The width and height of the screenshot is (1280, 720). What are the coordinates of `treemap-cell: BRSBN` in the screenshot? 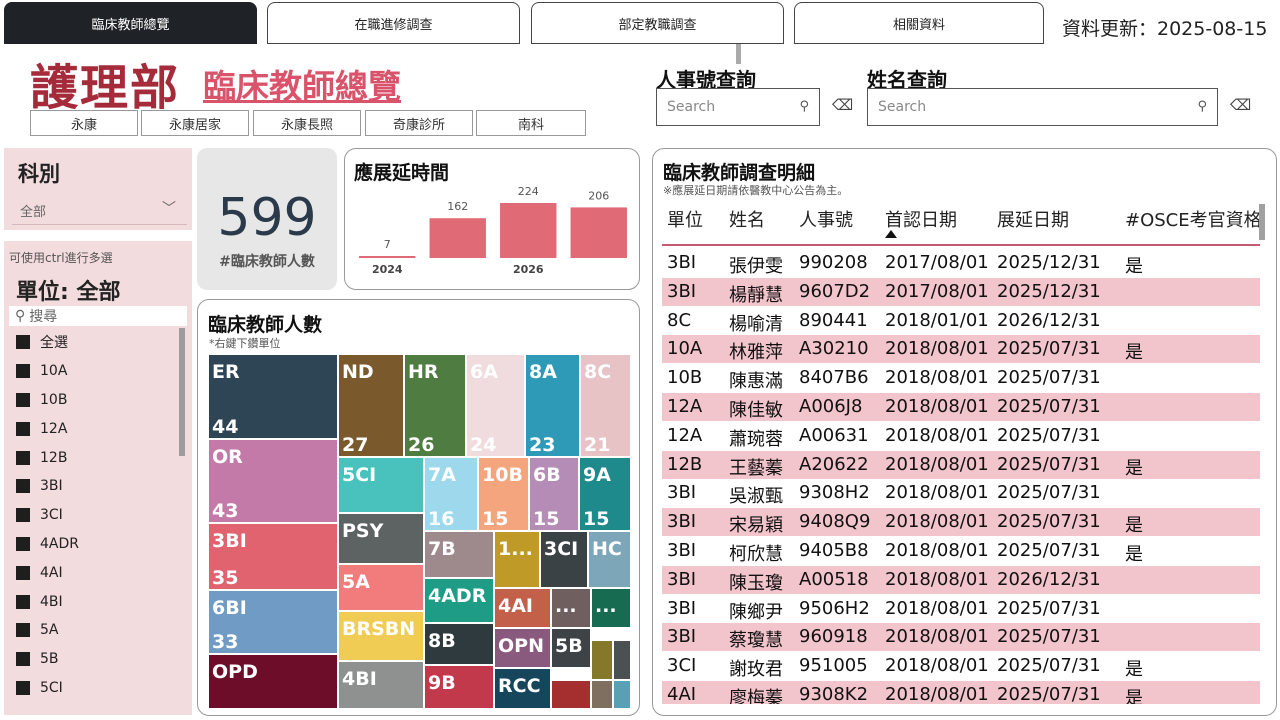 It's located at (381, 636).